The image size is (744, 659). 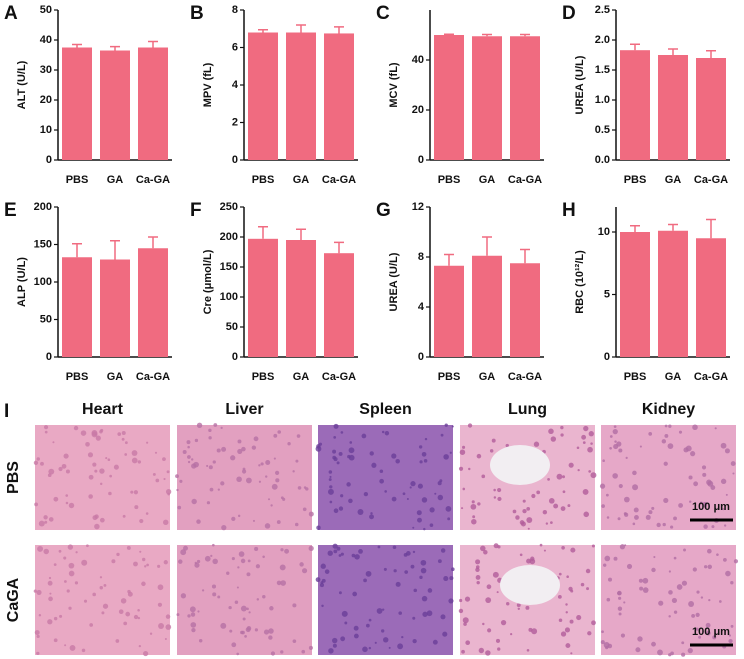 I want to click on scale-bar-label: 100 μm, so click(x=711, y=632).